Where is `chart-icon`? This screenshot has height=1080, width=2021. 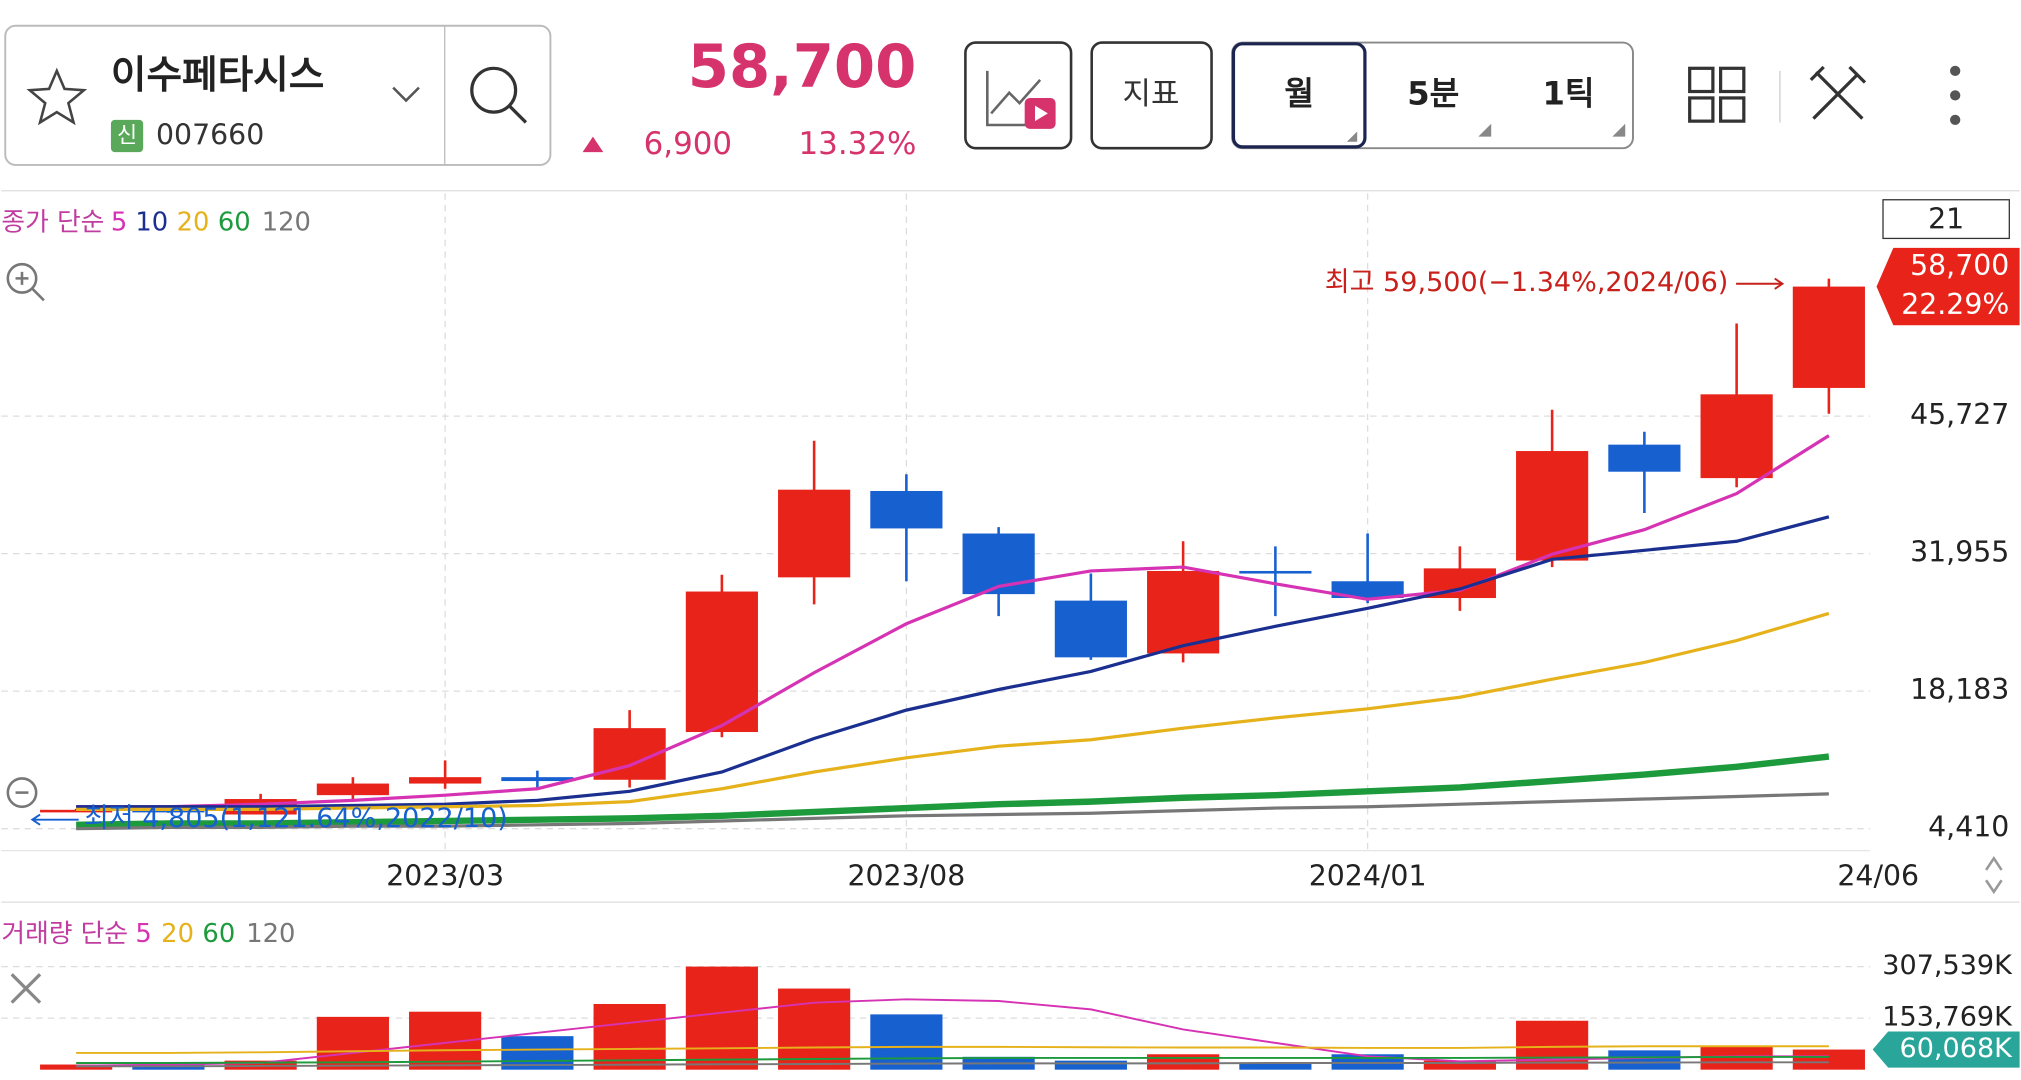
chart-icon is located at coordinates (1014, 98).